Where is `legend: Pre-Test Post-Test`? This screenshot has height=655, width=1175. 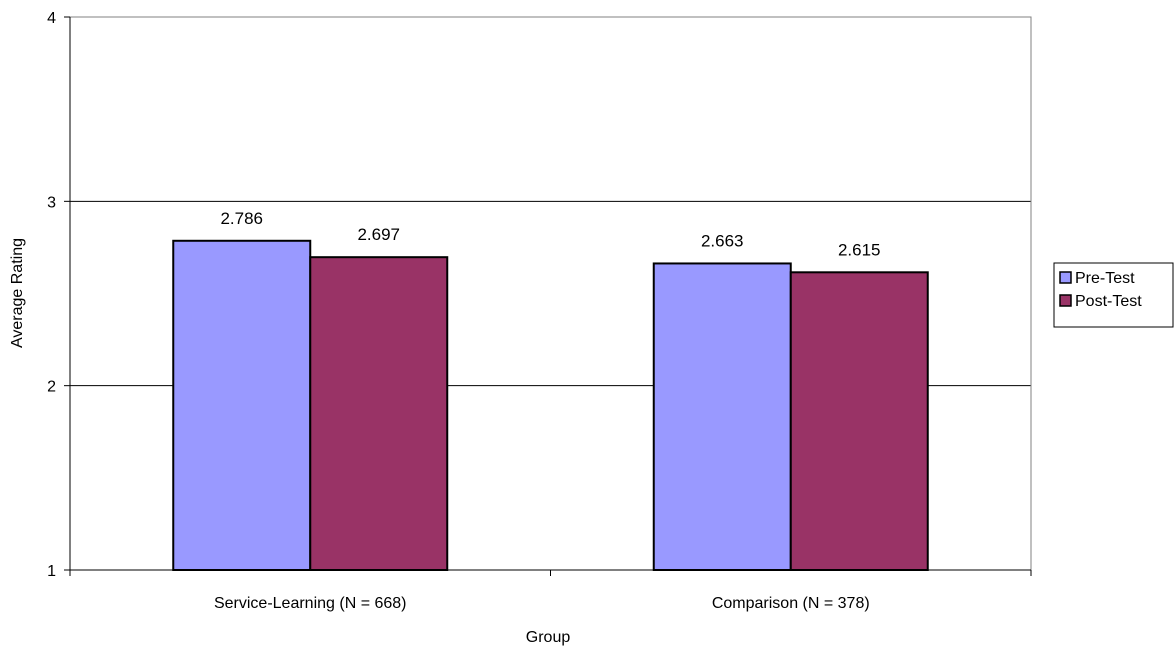 legend: Pre-Test Post-Test is located at coordinates (1113, 295).